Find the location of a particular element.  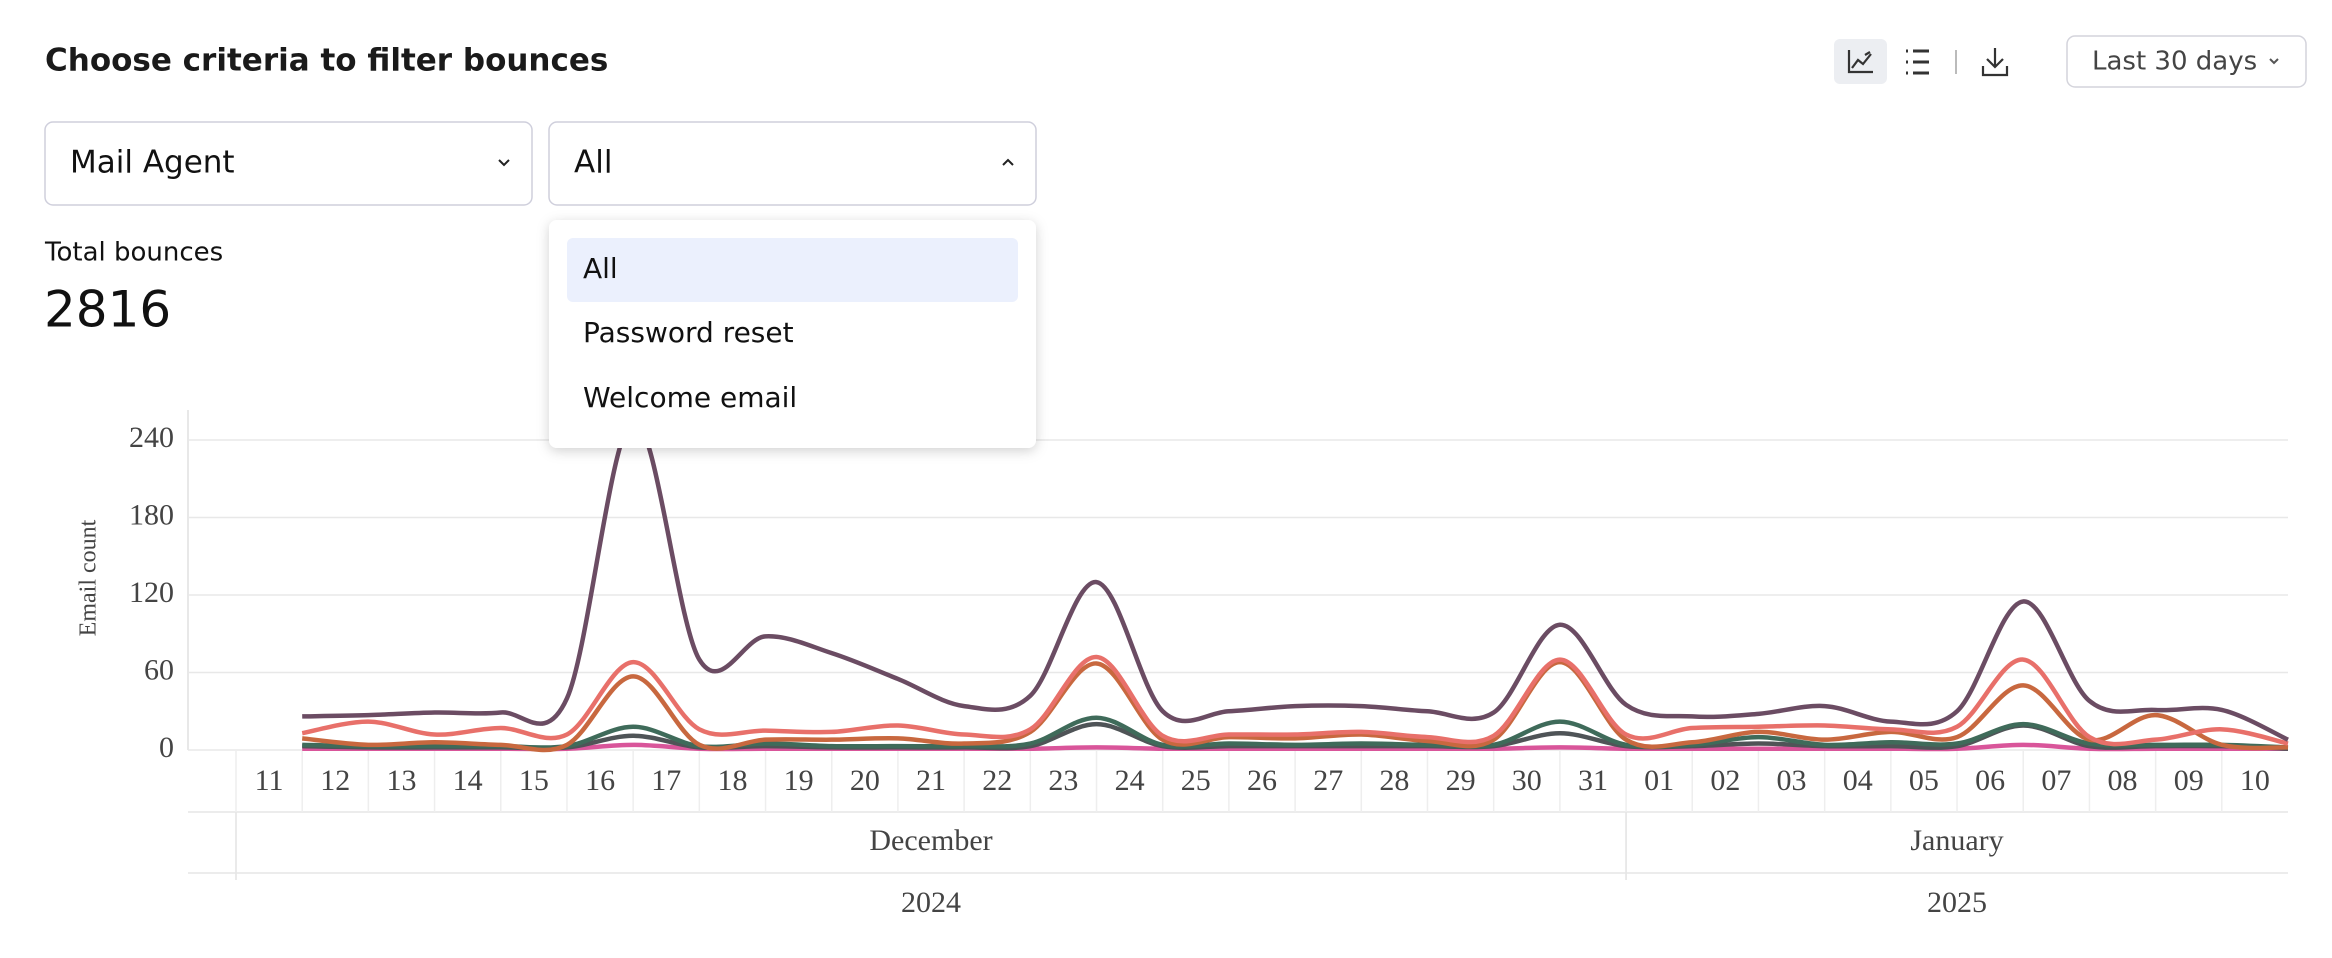

years-label: 2025 is located at coordinates (1957, 902).